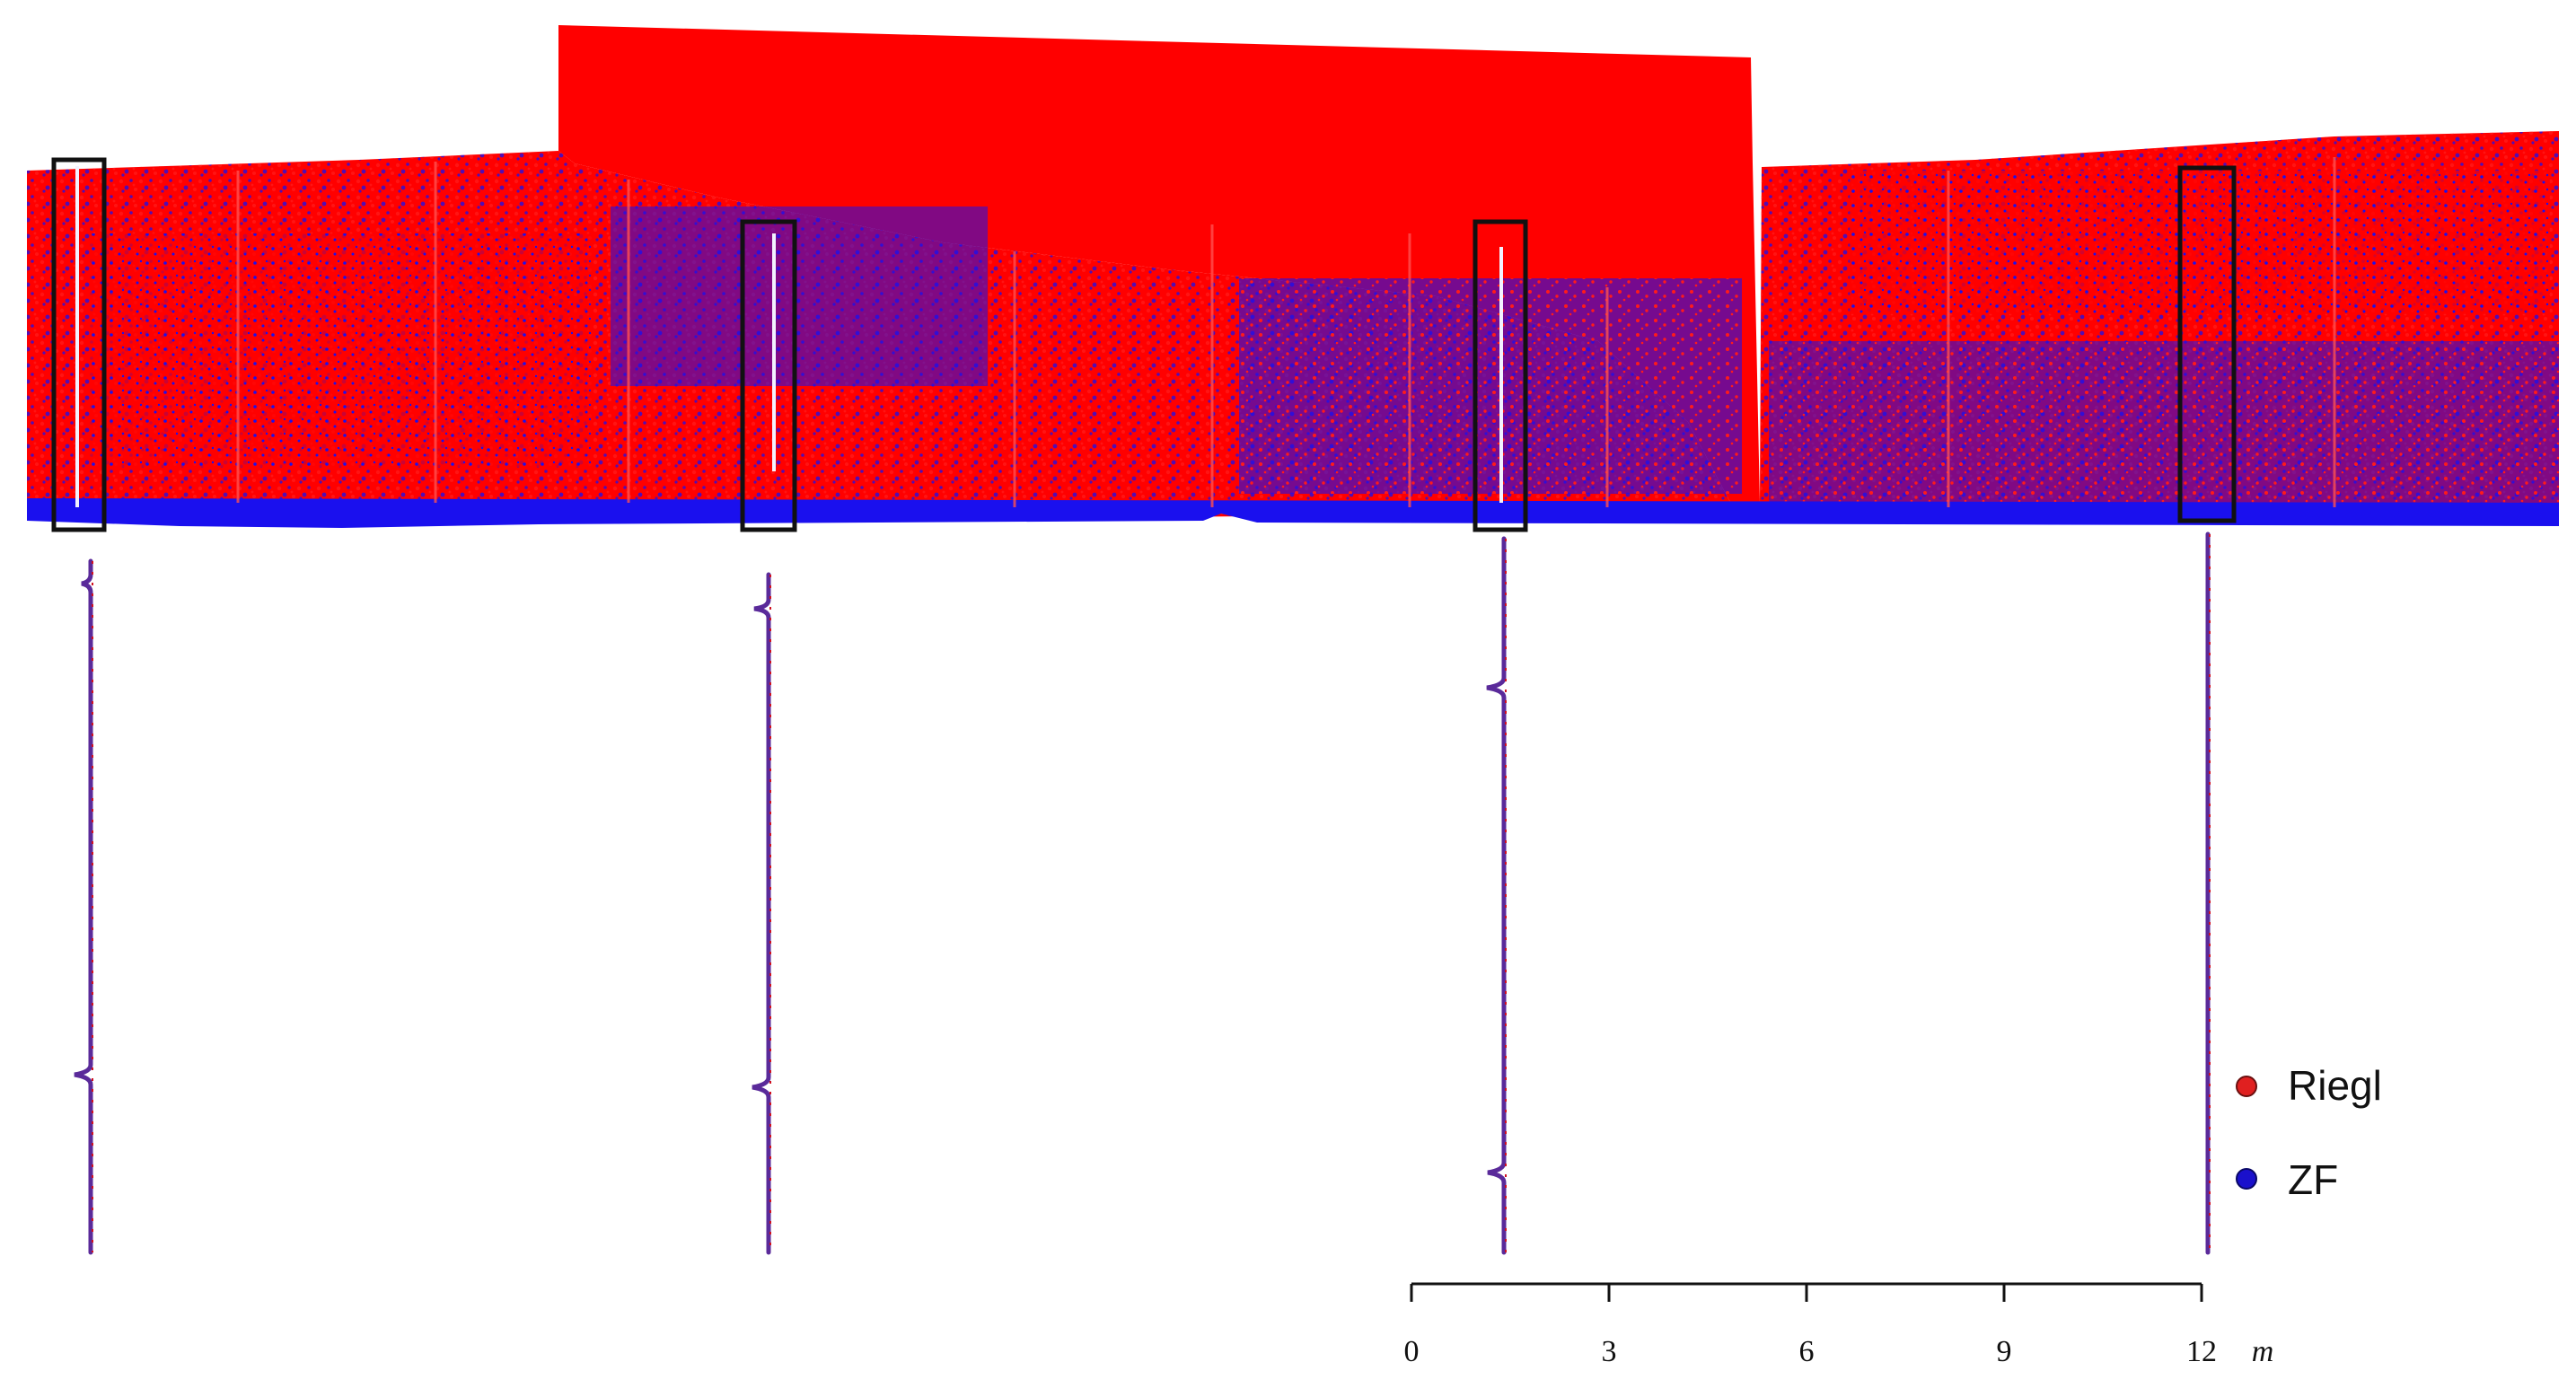 This screenshot has width=2576, height=1388. I want to click on scale-tick-3: 3, so click(1609, 1351).